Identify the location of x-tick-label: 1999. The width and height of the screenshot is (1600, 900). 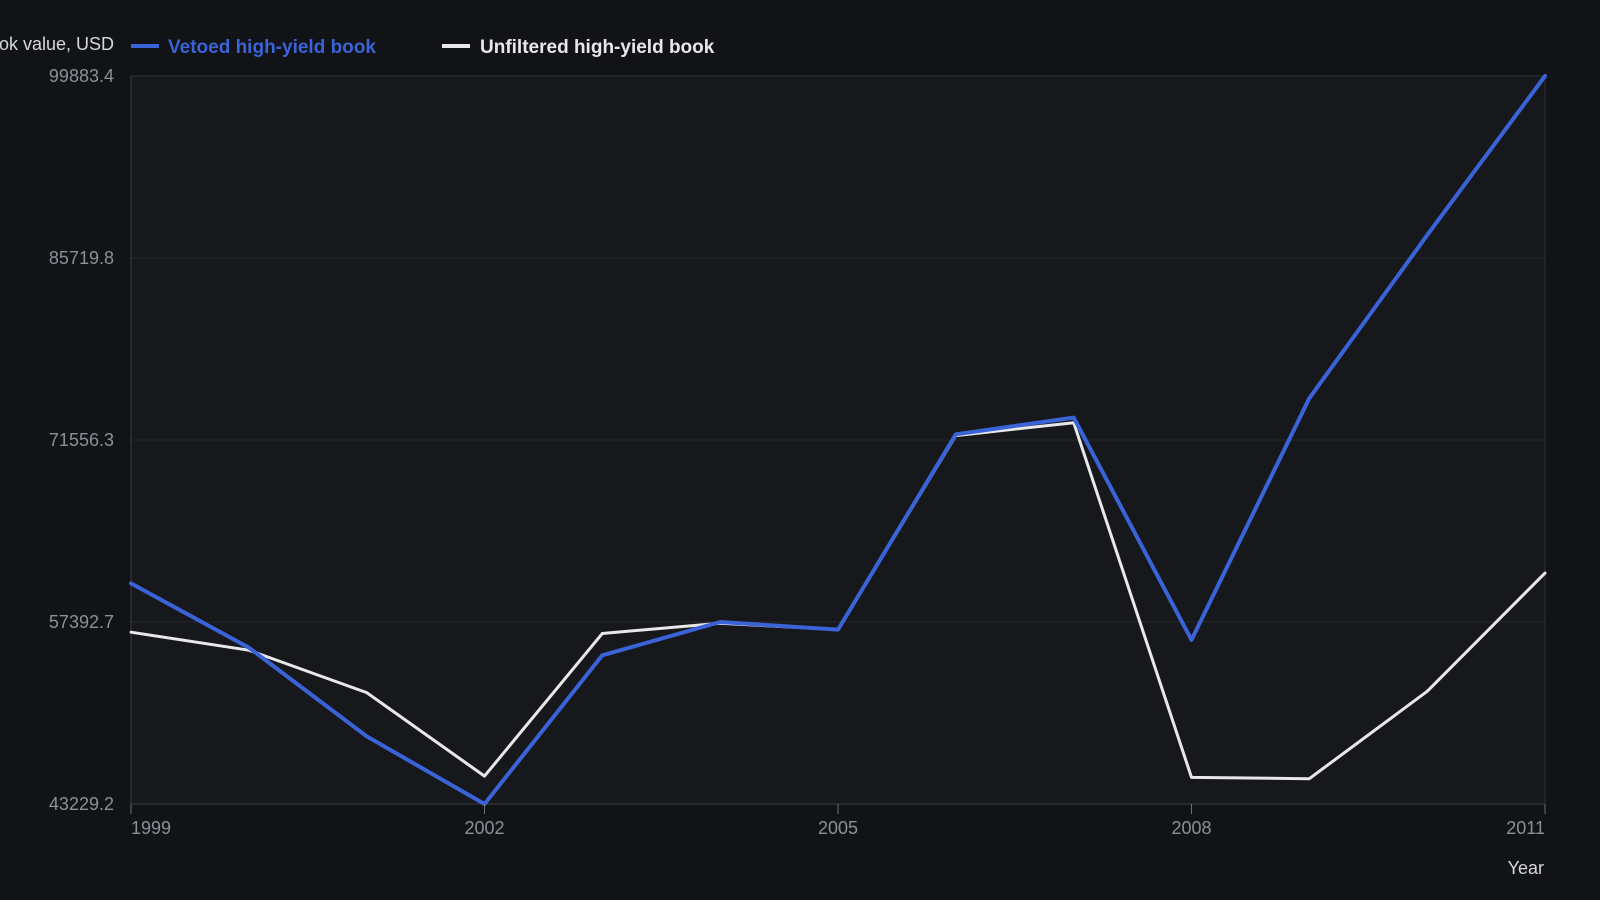
(151, 828).